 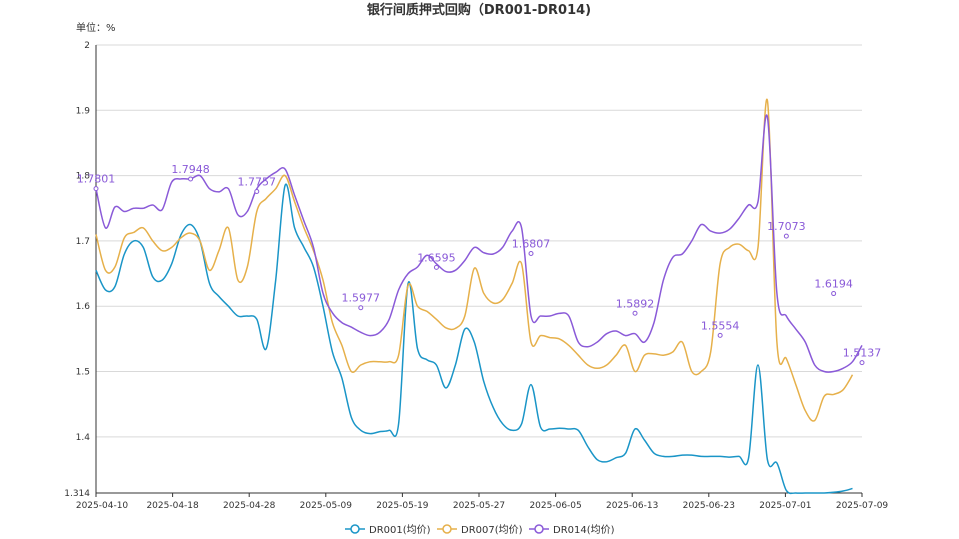 What do you see at coordinates (83, 307) in the screenshot?
I see `y-tick-label: 1.6` at bounding box center [83, 307].